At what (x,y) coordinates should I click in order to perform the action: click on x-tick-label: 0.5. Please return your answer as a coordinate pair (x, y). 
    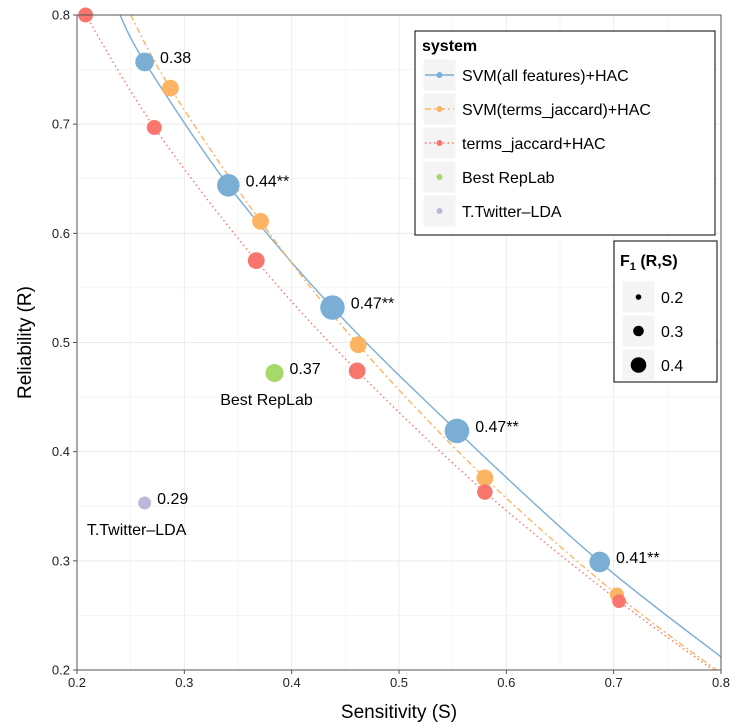
    Looking at the image, I should click on (399, 682).